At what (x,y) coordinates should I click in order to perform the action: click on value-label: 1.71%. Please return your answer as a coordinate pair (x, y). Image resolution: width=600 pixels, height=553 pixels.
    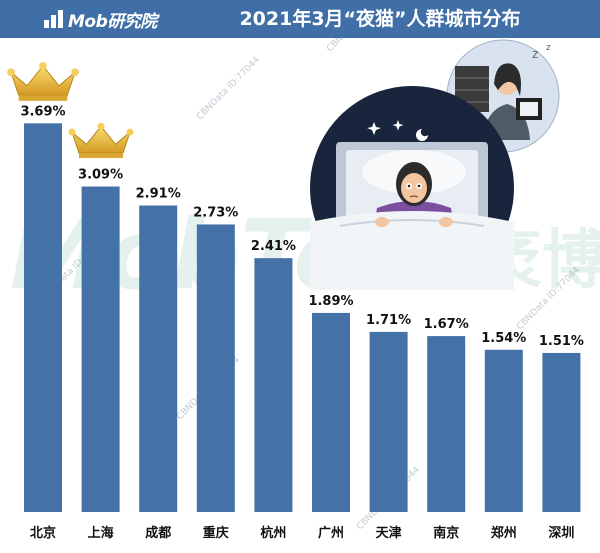
    Looking at the image, I should click on (388, 320).